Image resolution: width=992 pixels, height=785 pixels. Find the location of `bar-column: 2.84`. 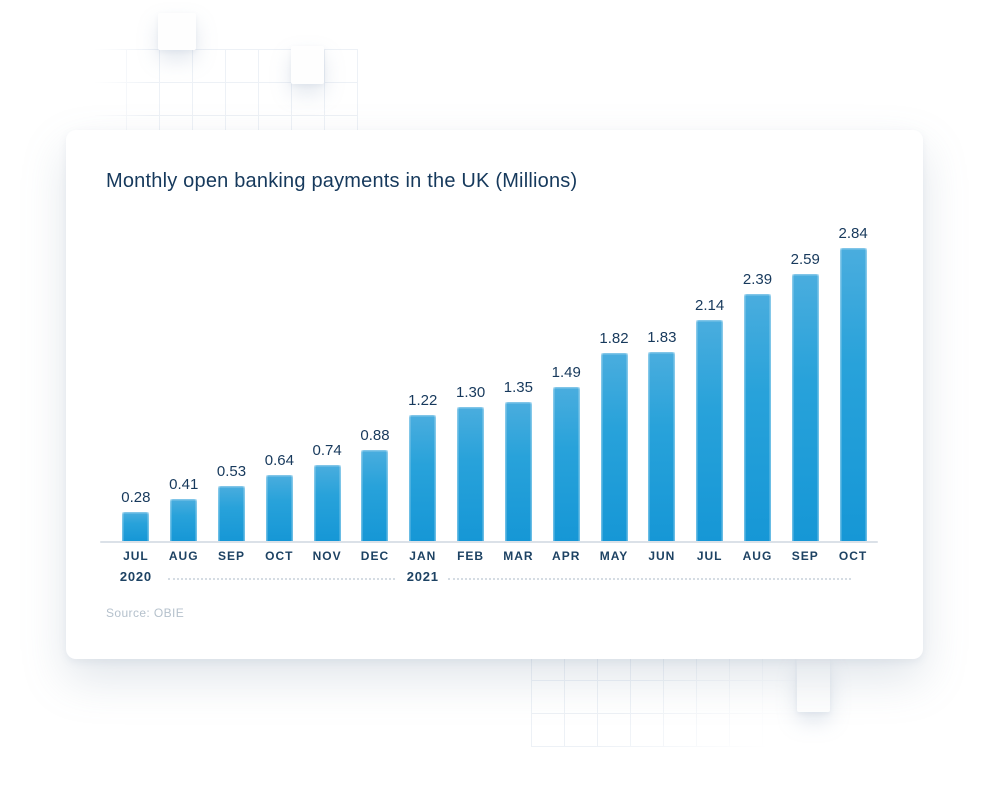

bar-column: 2.84 is located at coordinates (853, 383).